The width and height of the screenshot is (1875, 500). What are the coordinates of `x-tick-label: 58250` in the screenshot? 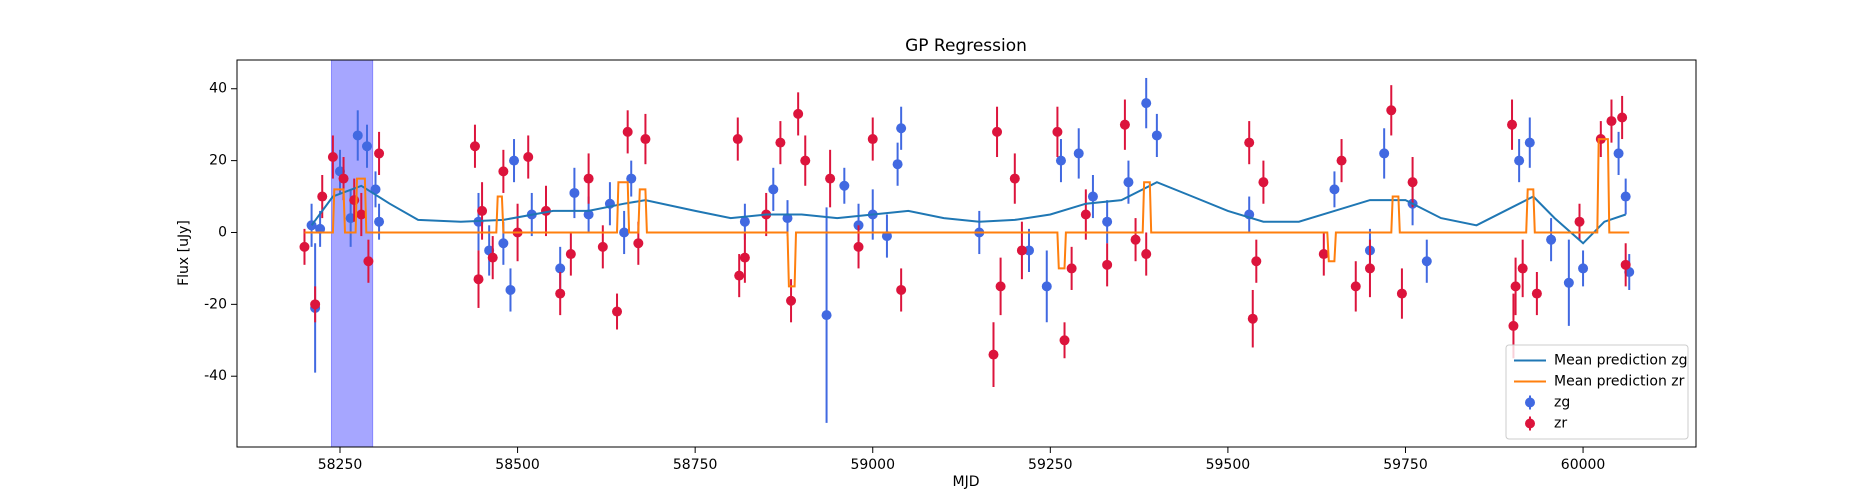 It's located at (340, 465).